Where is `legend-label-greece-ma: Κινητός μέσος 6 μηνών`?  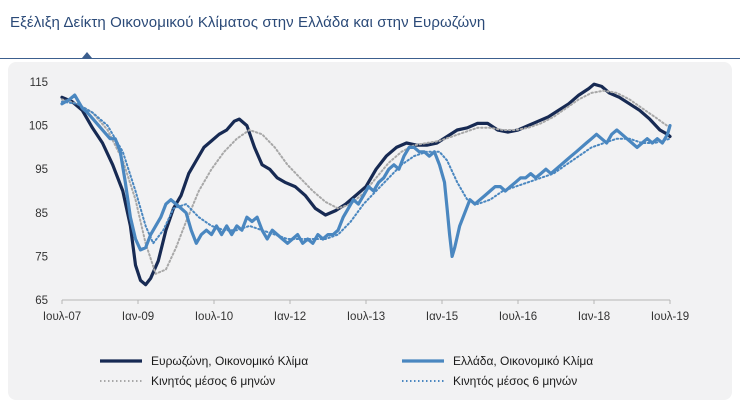
legend-label-greece-ma: Κινητός μέσος 6 μηνών is located at coordinates (515, 381).